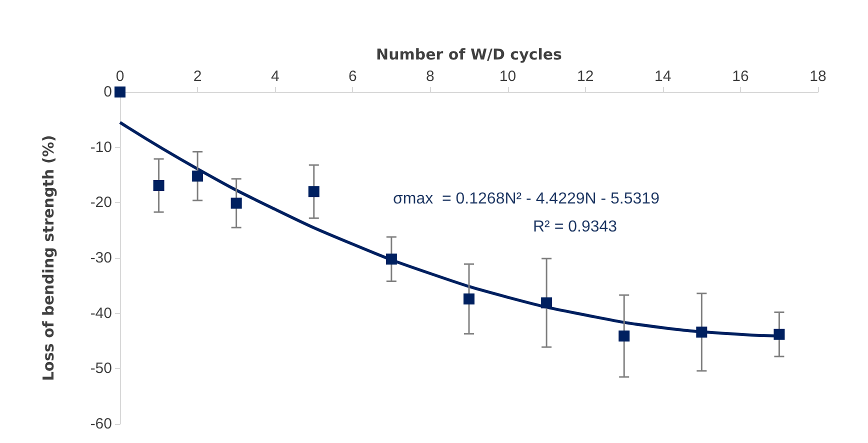  I want to click on x-tick-label: 8, so click(430, 76).